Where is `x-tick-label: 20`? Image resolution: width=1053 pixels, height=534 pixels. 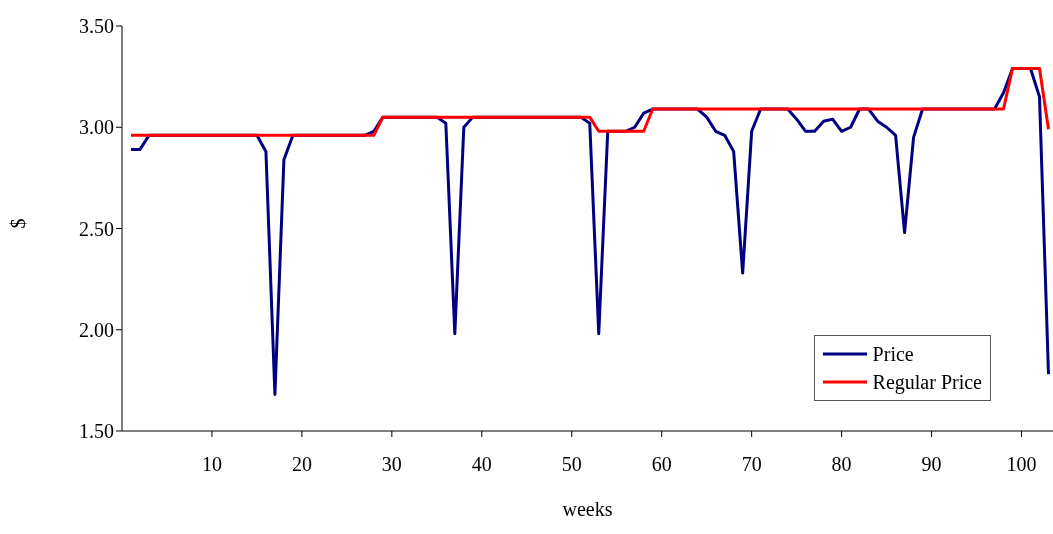 x-tick-label: 20 is located at coordinates (301, 464).